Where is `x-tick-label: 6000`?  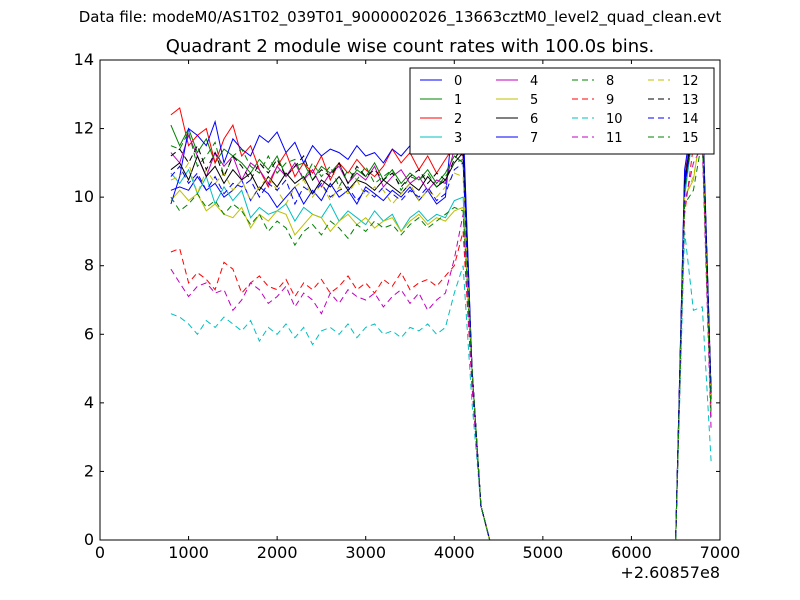 x-tick-label: 6000 is located at coordinates (631, 552).